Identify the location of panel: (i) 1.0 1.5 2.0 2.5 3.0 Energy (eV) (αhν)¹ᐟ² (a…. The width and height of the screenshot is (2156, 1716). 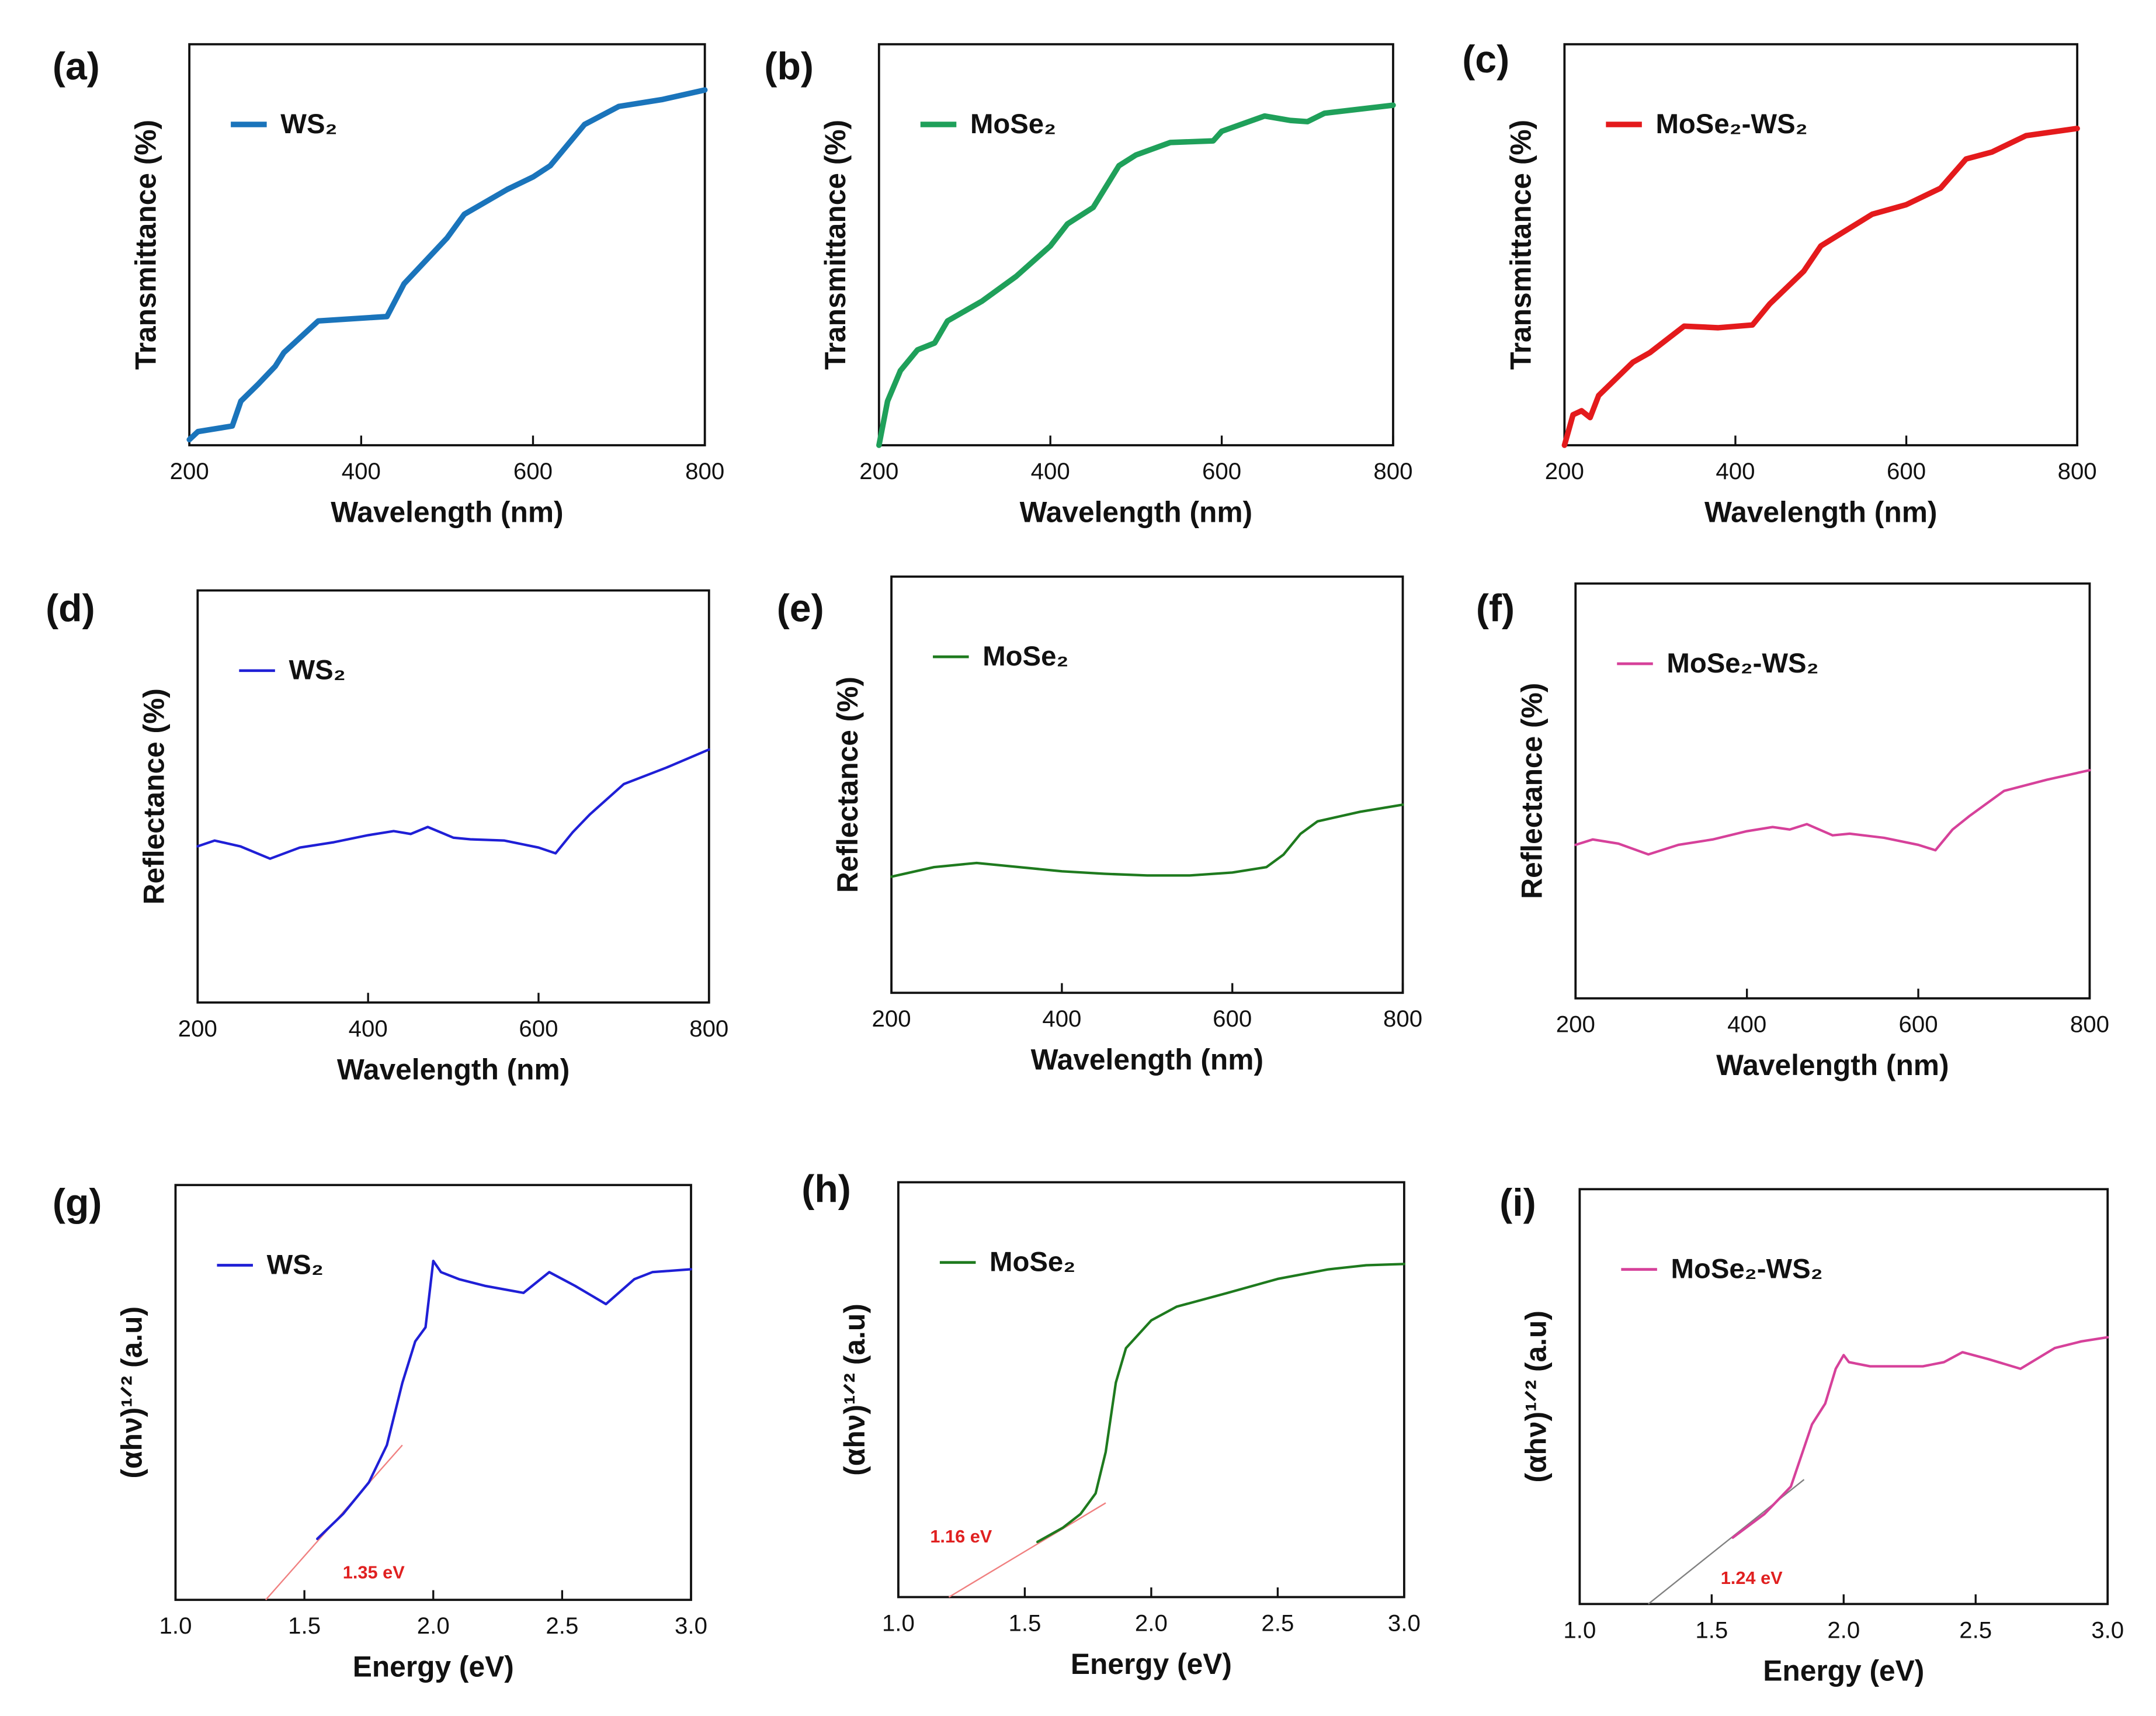
(1811, 1434).